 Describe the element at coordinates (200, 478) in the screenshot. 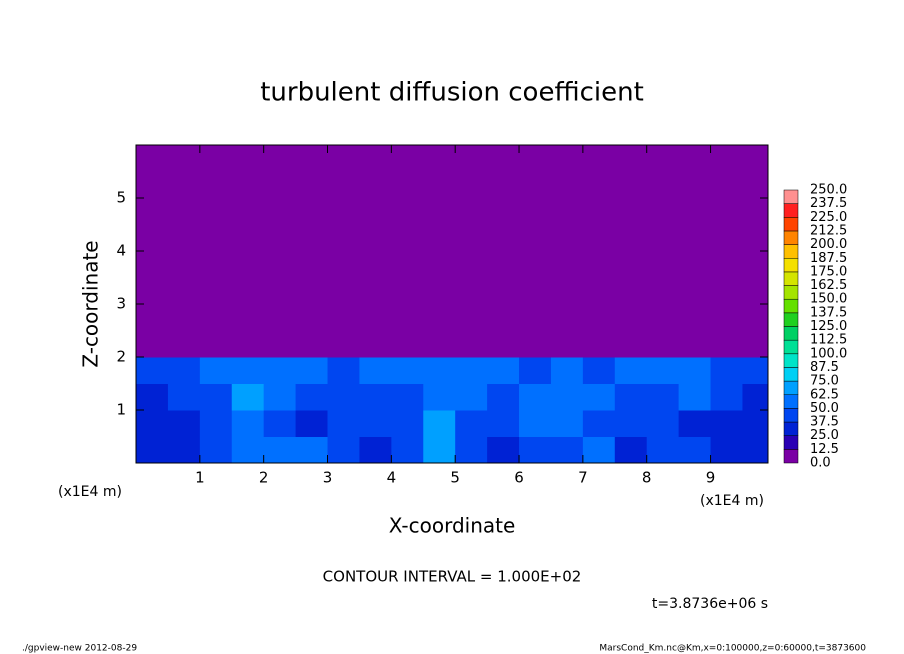

I see `x-tick-label: 1` at that location.